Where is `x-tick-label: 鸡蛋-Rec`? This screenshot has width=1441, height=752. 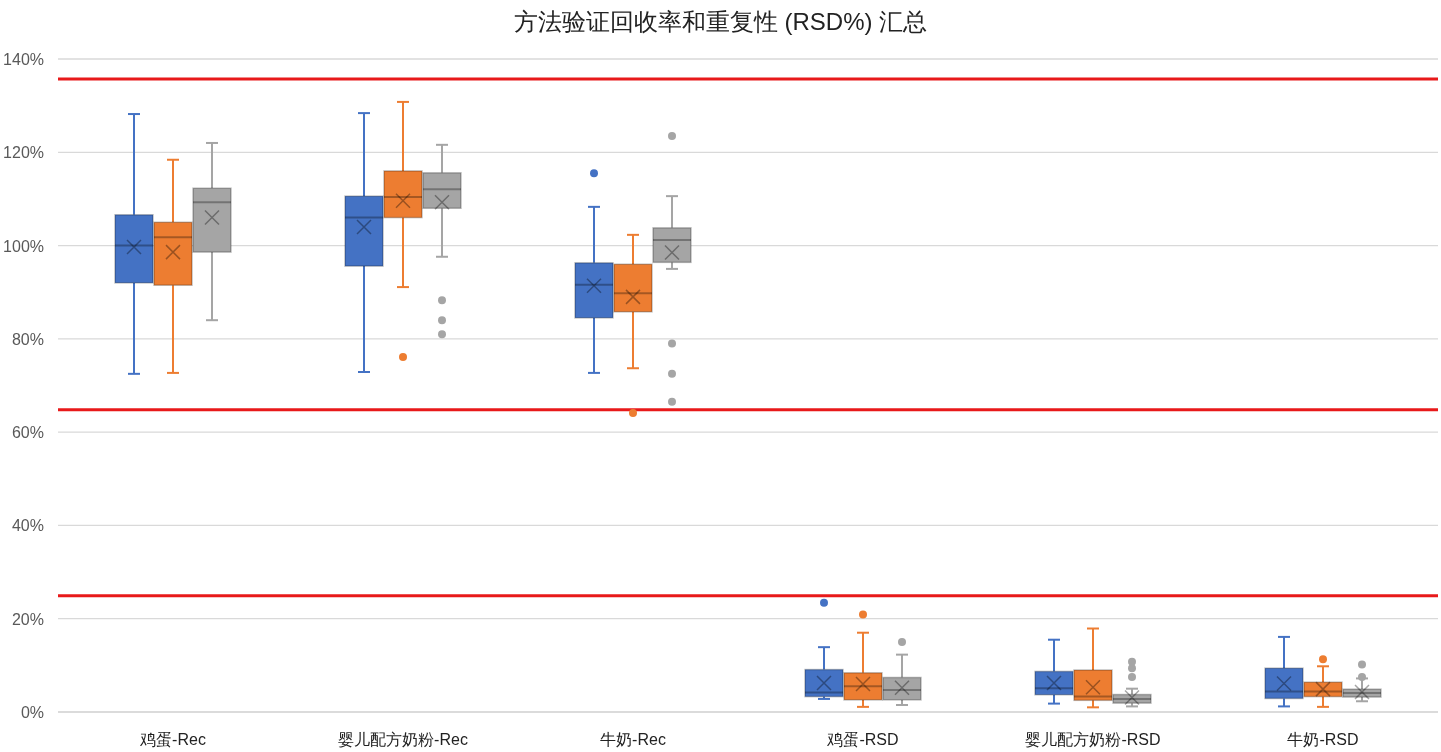
x-tick-label: 鸡蛋-Rec is located at coordinates (172, 739).